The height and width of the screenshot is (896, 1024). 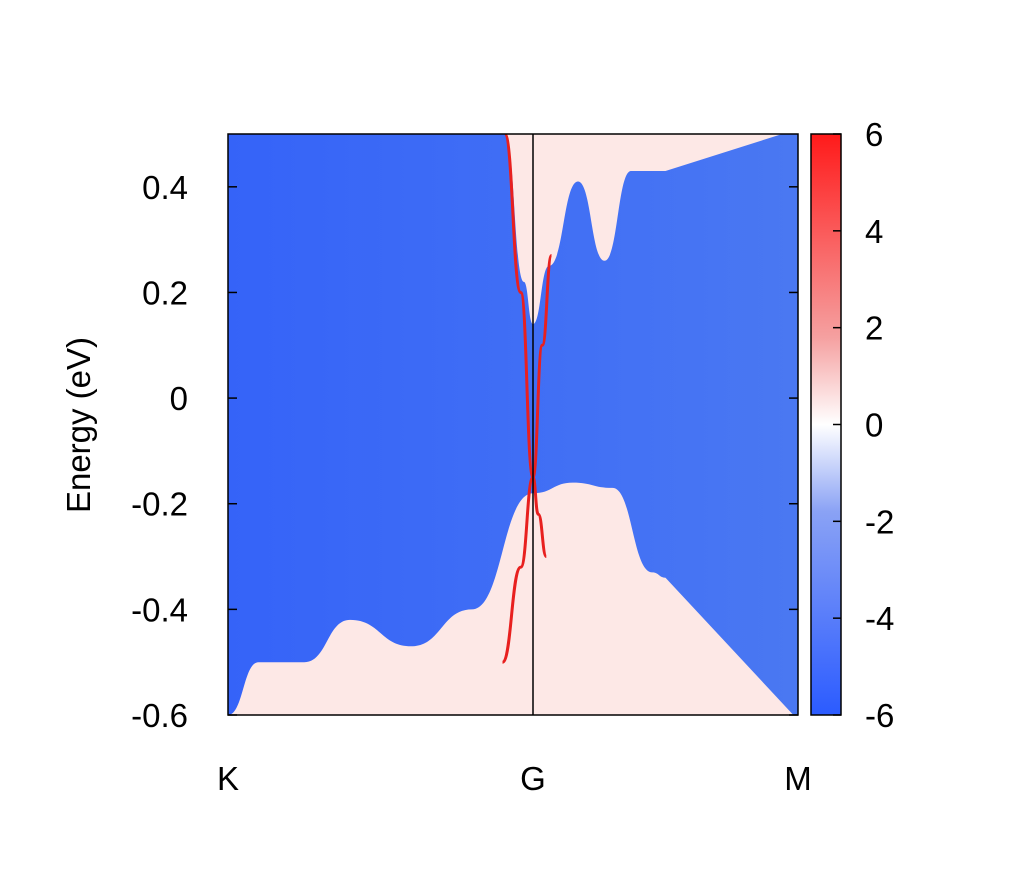 What do you see at coordinates (165, 187) in the screenshot?
I see `y-tick-label: 0.4` at bounding box center [165, 187].